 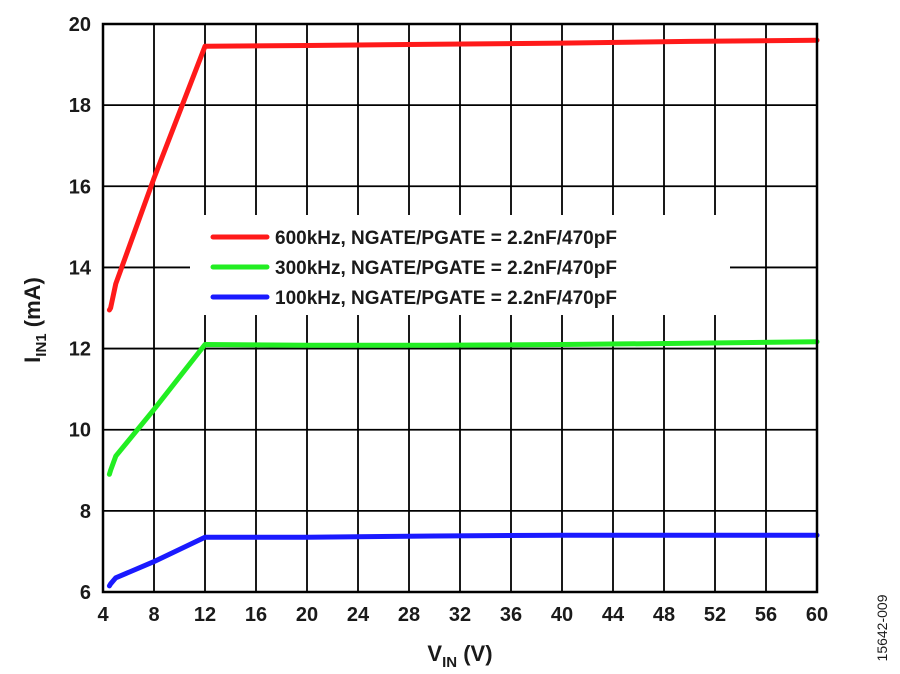 I want to click on x-tick-label: 32, so click(x=460, y=615).